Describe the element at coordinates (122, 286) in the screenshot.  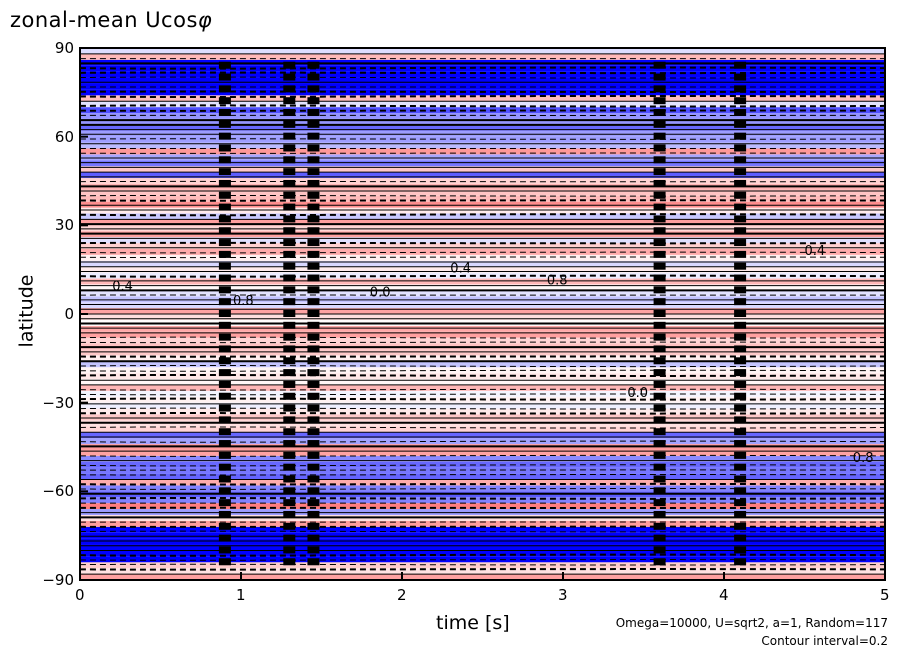
I see `contour-label: 0.4` at that location.